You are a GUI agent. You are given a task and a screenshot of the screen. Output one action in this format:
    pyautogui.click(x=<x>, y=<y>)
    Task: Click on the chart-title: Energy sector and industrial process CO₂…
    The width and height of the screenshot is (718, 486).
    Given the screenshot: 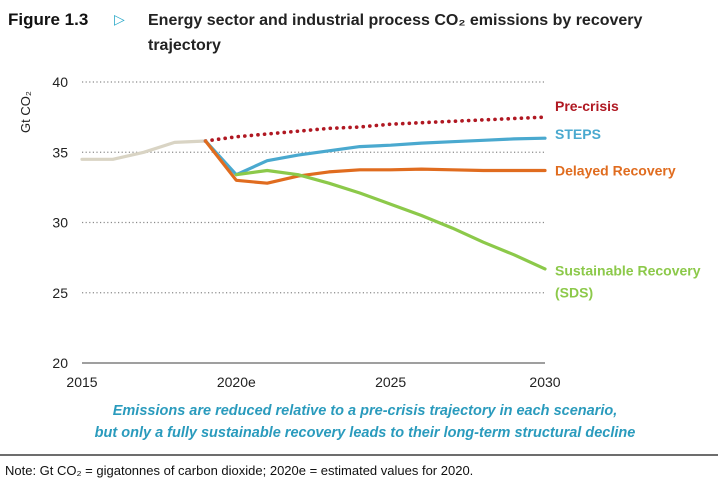 What is the action you would take?
    pyautogui.click(x=395, y=33)
    